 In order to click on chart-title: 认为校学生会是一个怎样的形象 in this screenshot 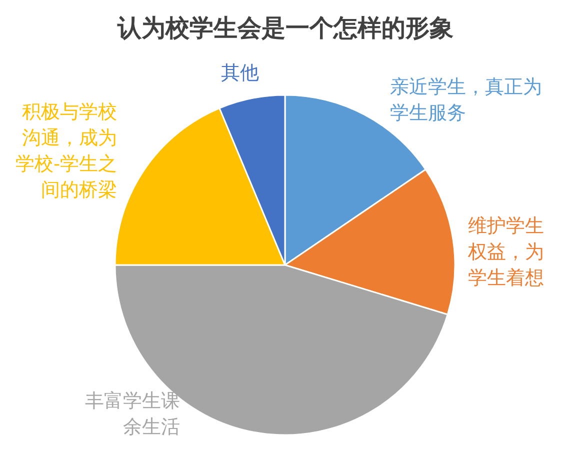, I will do `click(285, 28)`.